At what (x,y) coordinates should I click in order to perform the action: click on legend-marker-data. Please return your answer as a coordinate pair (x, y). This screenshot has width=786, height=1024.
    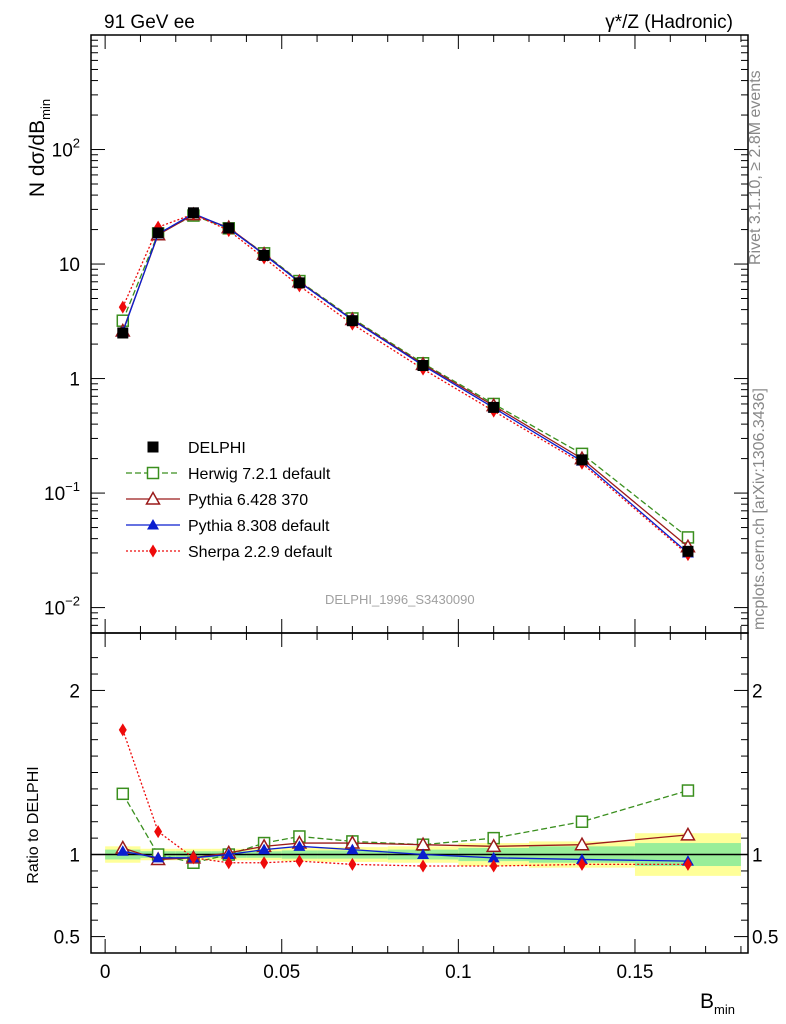
    Looking at the image, I should click on (153, 447).